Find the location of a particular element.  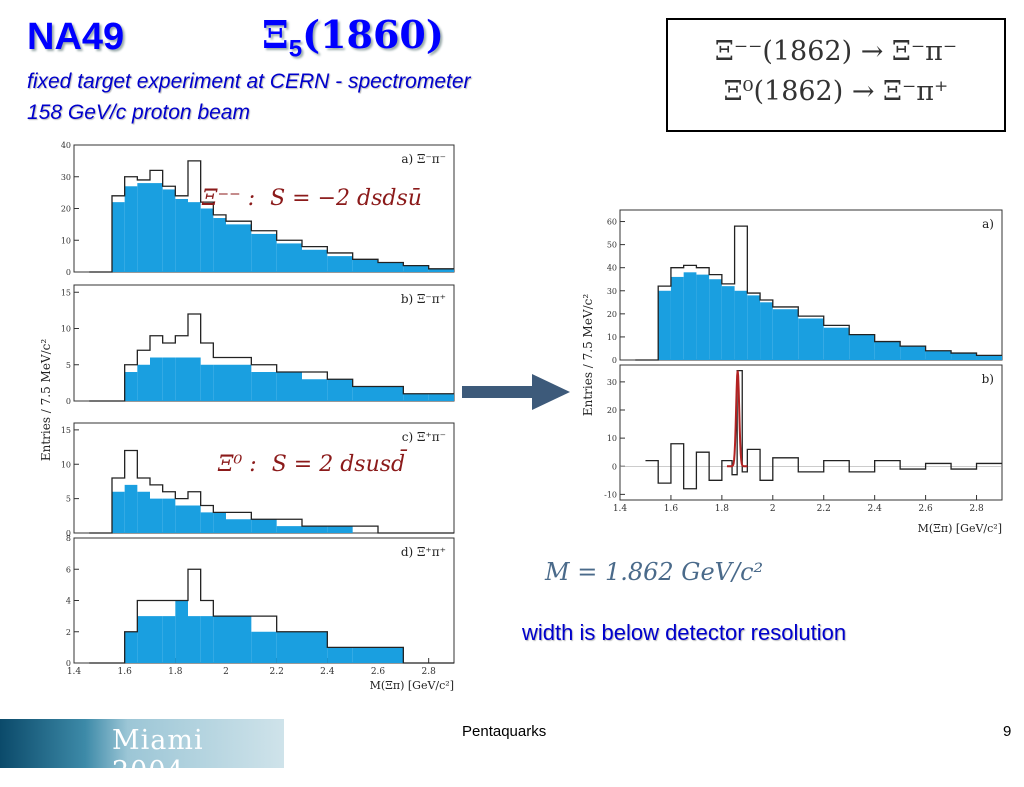

mass-formula: M = 1.862 GeV/c² is located at coordinates (654, 572).